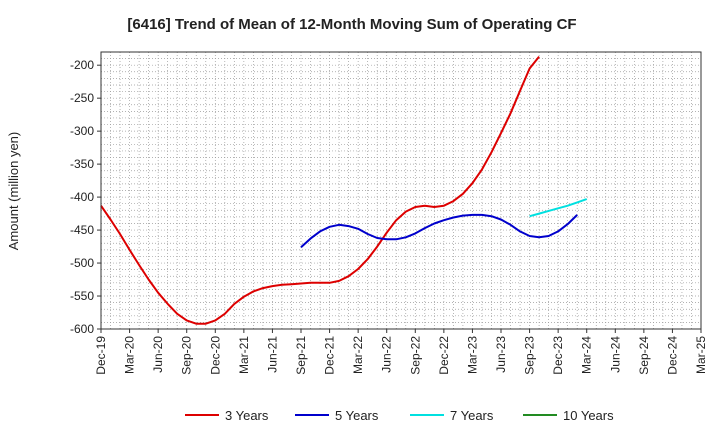 This screenshot has height=440, width=720. I want to click on y-tick-label: -450, so click(82, 230).